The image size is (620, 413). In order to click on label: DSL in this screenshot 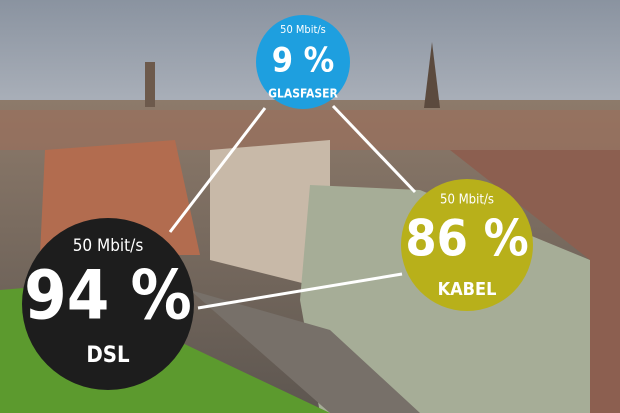, I will do `click(108, 355)`.